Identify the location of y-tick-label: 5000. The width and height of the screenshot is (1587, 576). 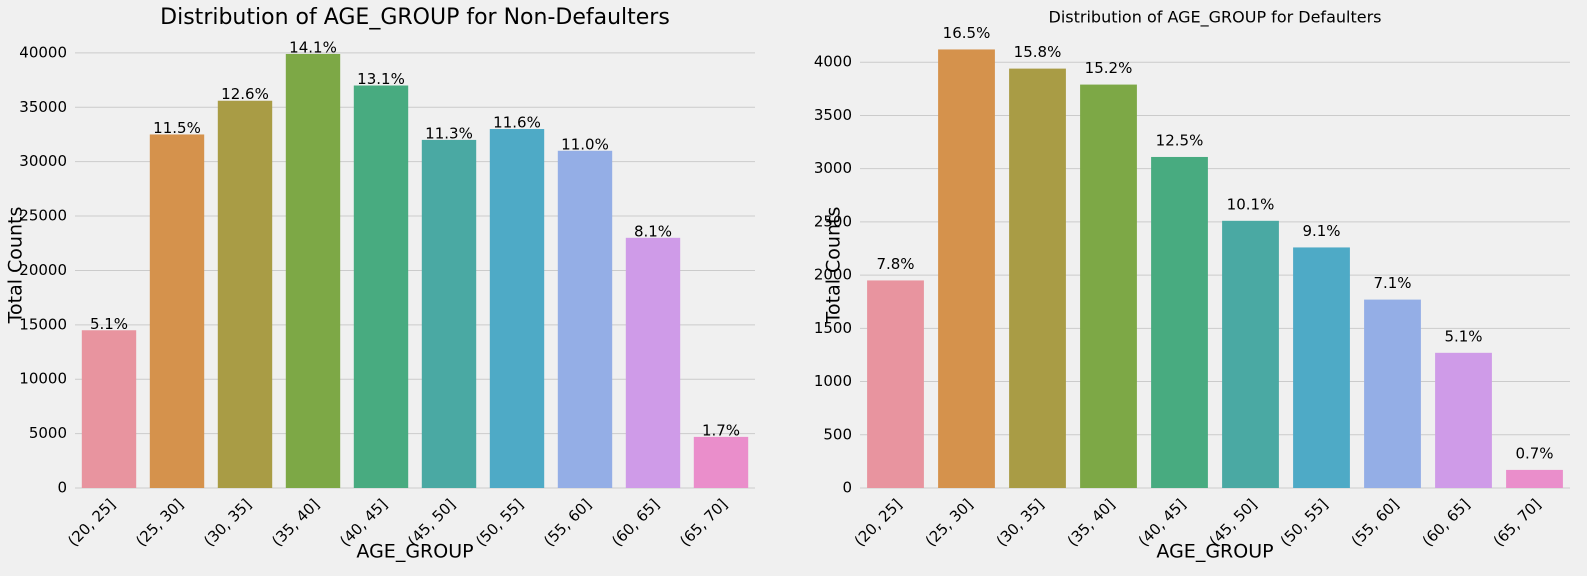
(48, 433).